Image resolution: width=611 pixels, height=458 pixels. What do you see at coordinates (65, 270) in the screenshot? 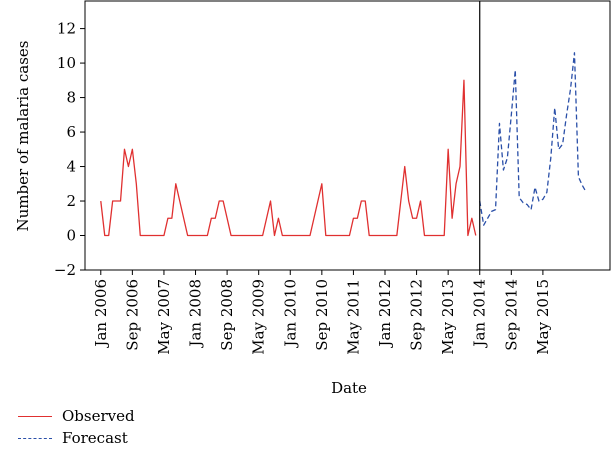
I see `y-tick-label: −2` at bounding box center [65, 270].